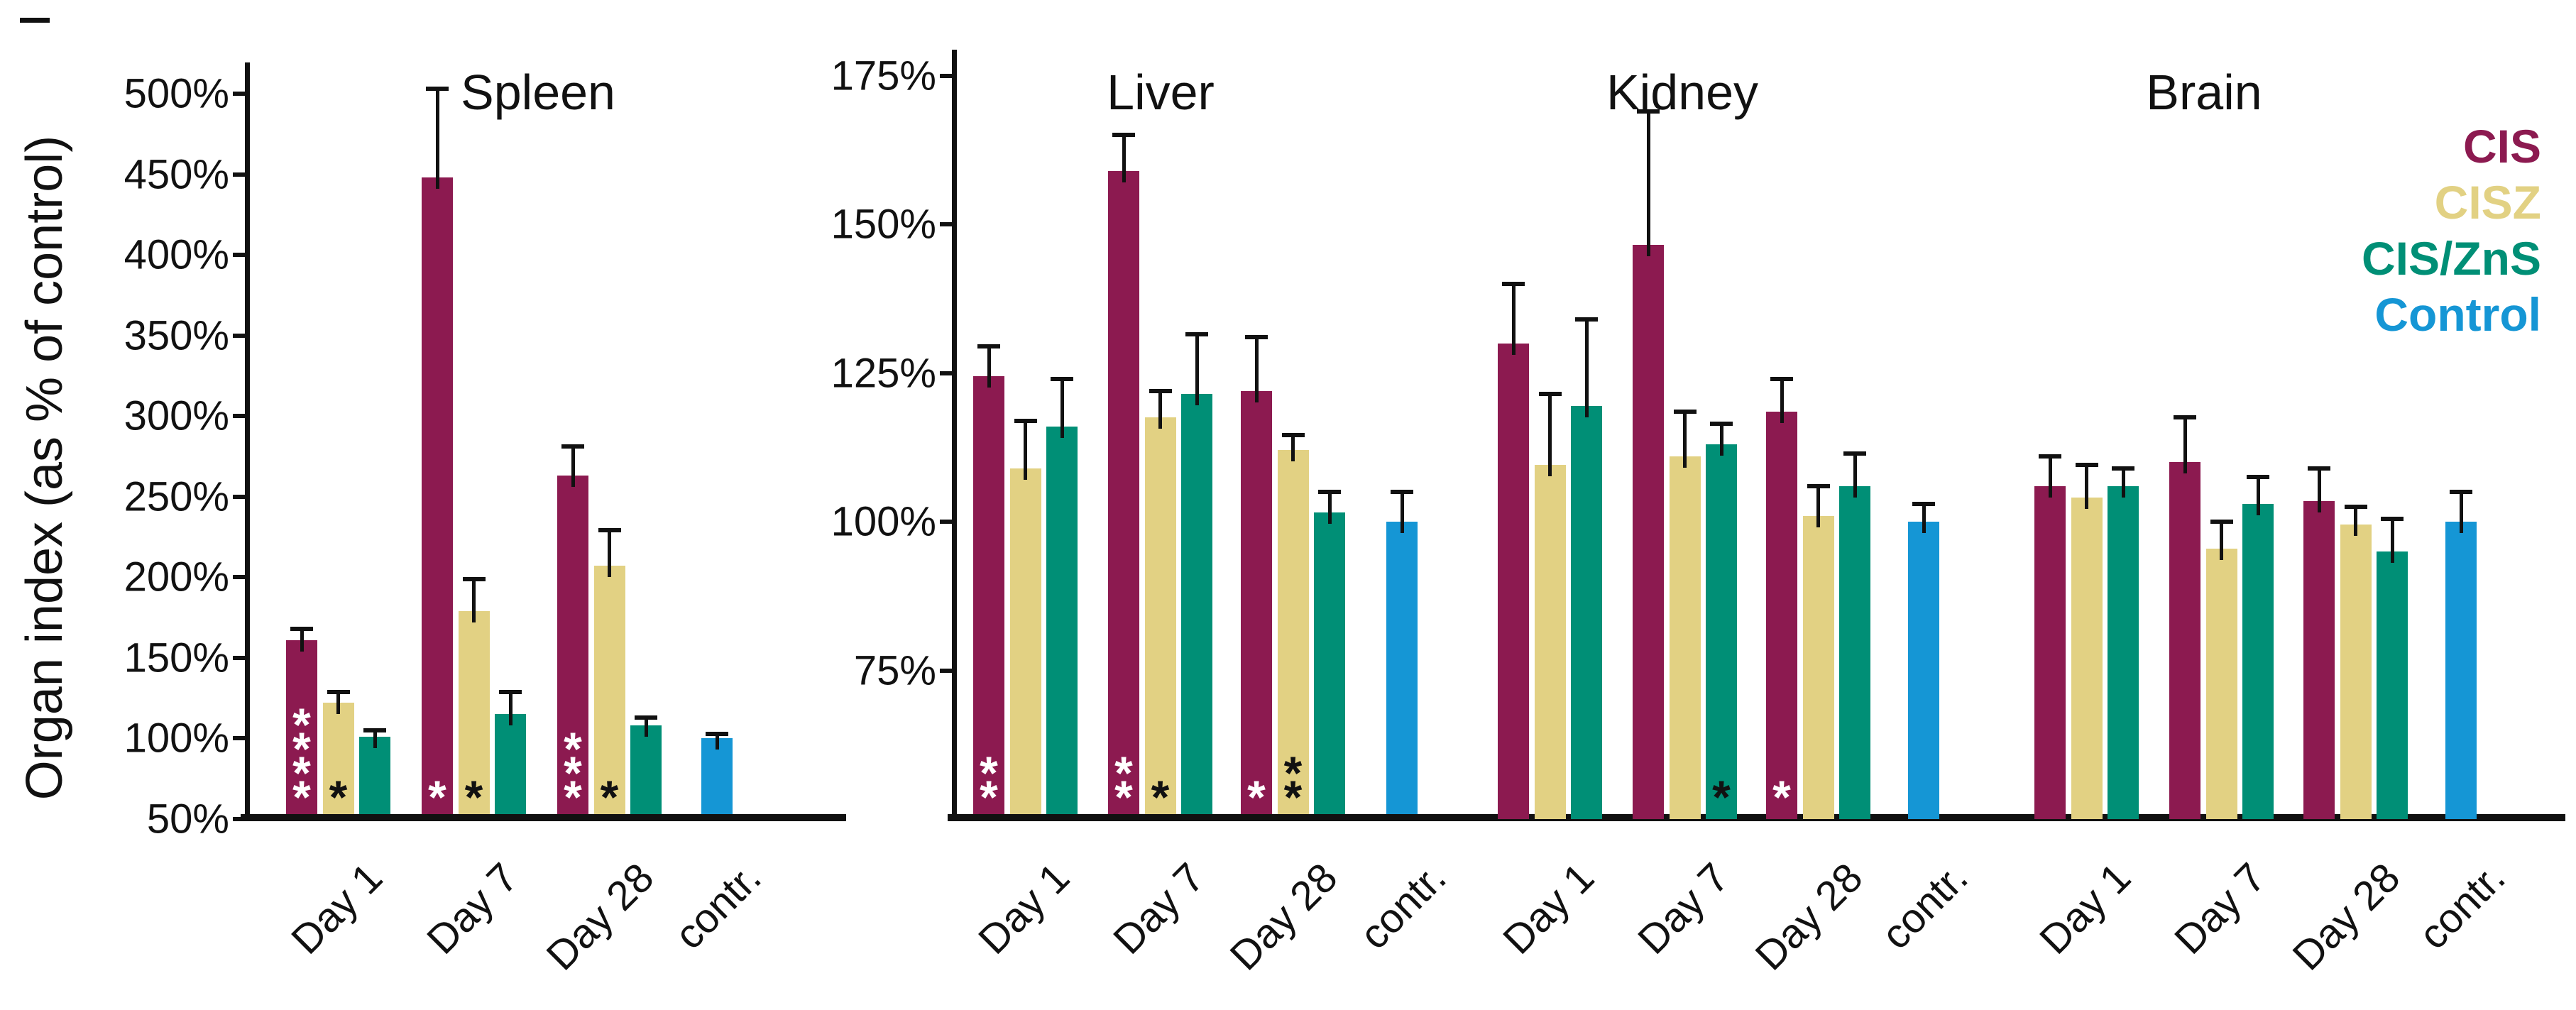 This screenshot has width=2576, height=1010. I want to click on y-tick-label: 450%, so click(176, 174).